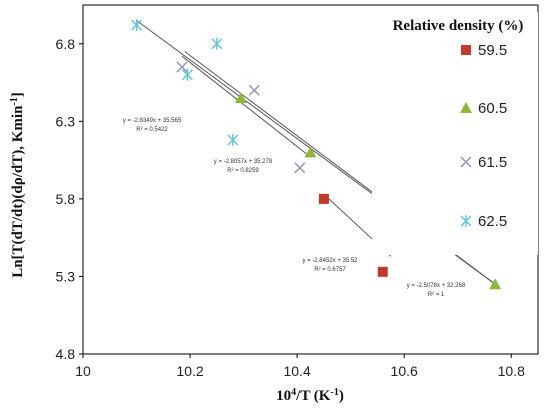 The width and height of the screenshot is (547, 409). What do you see at coordinates (66, 44) in the screenshot?
I see `y-tick-label: 6.8` at bounding box center [66, 44].